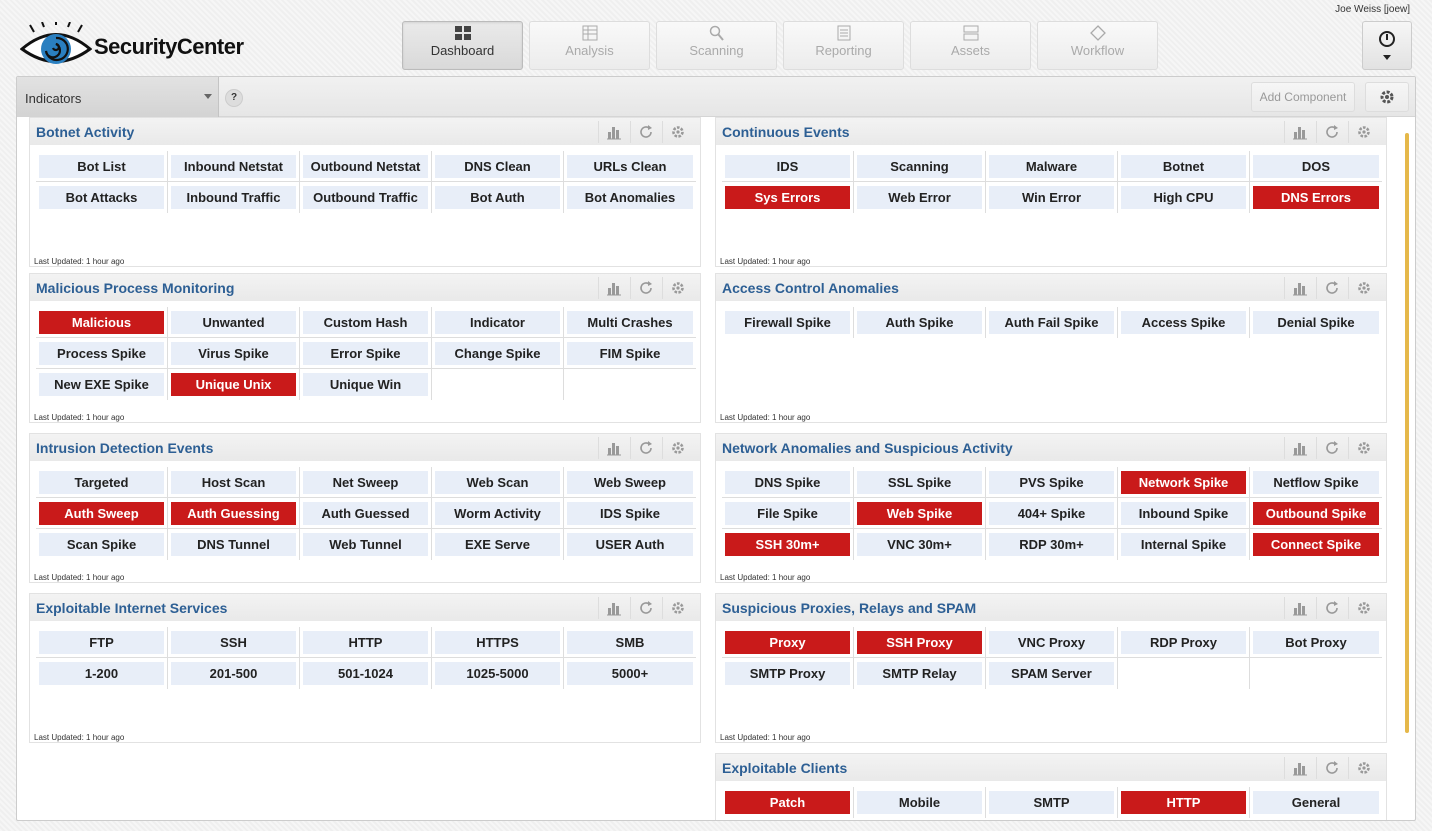  What do you see at coordinates (919, 482) in the screenshot?
I see `indicator-ssl-spike: SSL Spike` at bounding box center [919, 482].